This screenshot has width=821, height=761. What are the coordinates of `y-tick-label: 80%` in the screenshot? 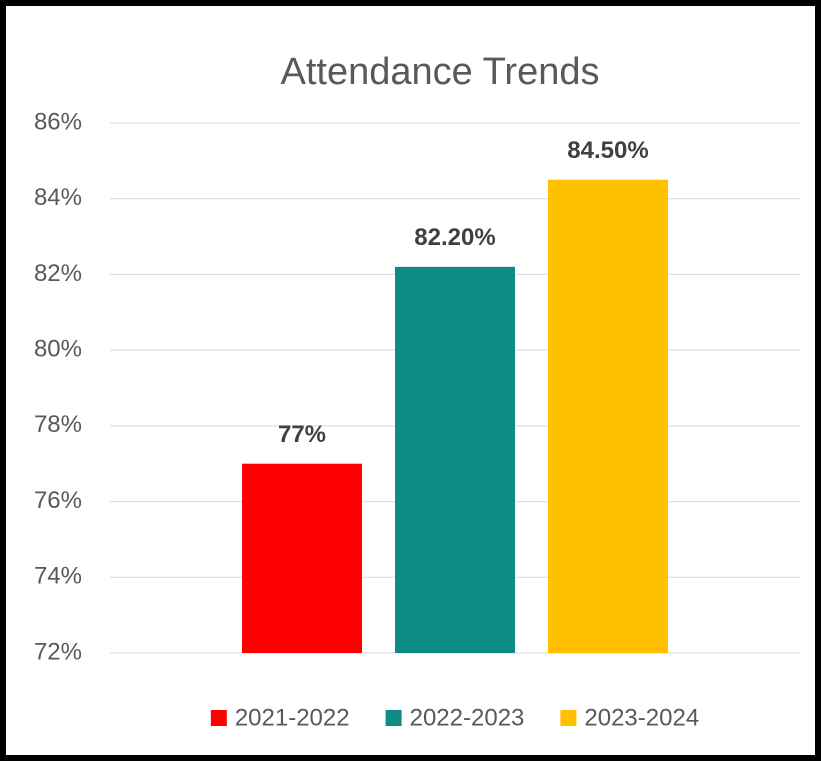 It's located at (58, 348).